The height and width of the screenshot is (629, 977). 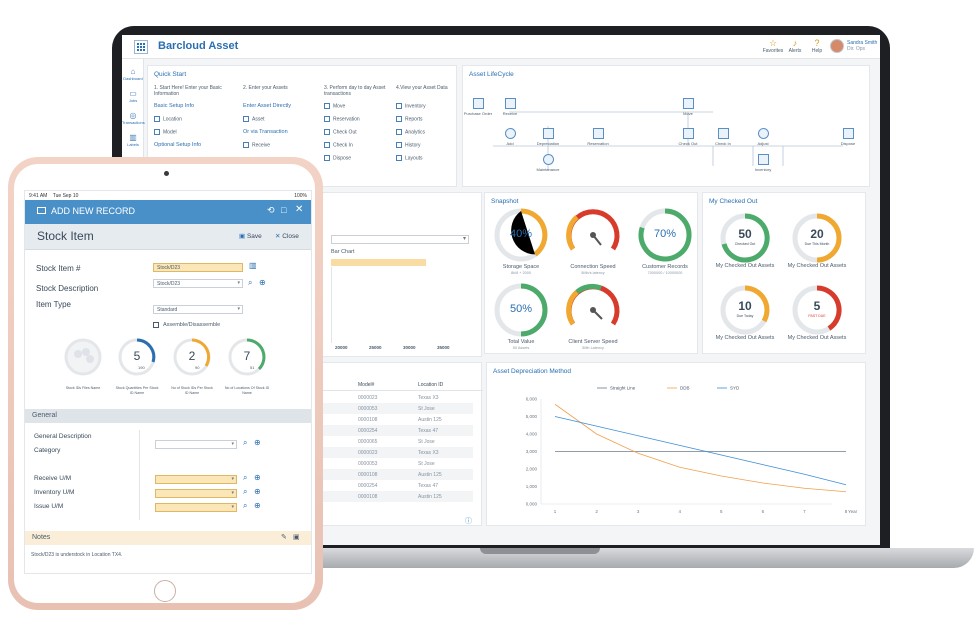 I want to click on lc-purchase-order: Purchase Order, so click(x=478, y=107).